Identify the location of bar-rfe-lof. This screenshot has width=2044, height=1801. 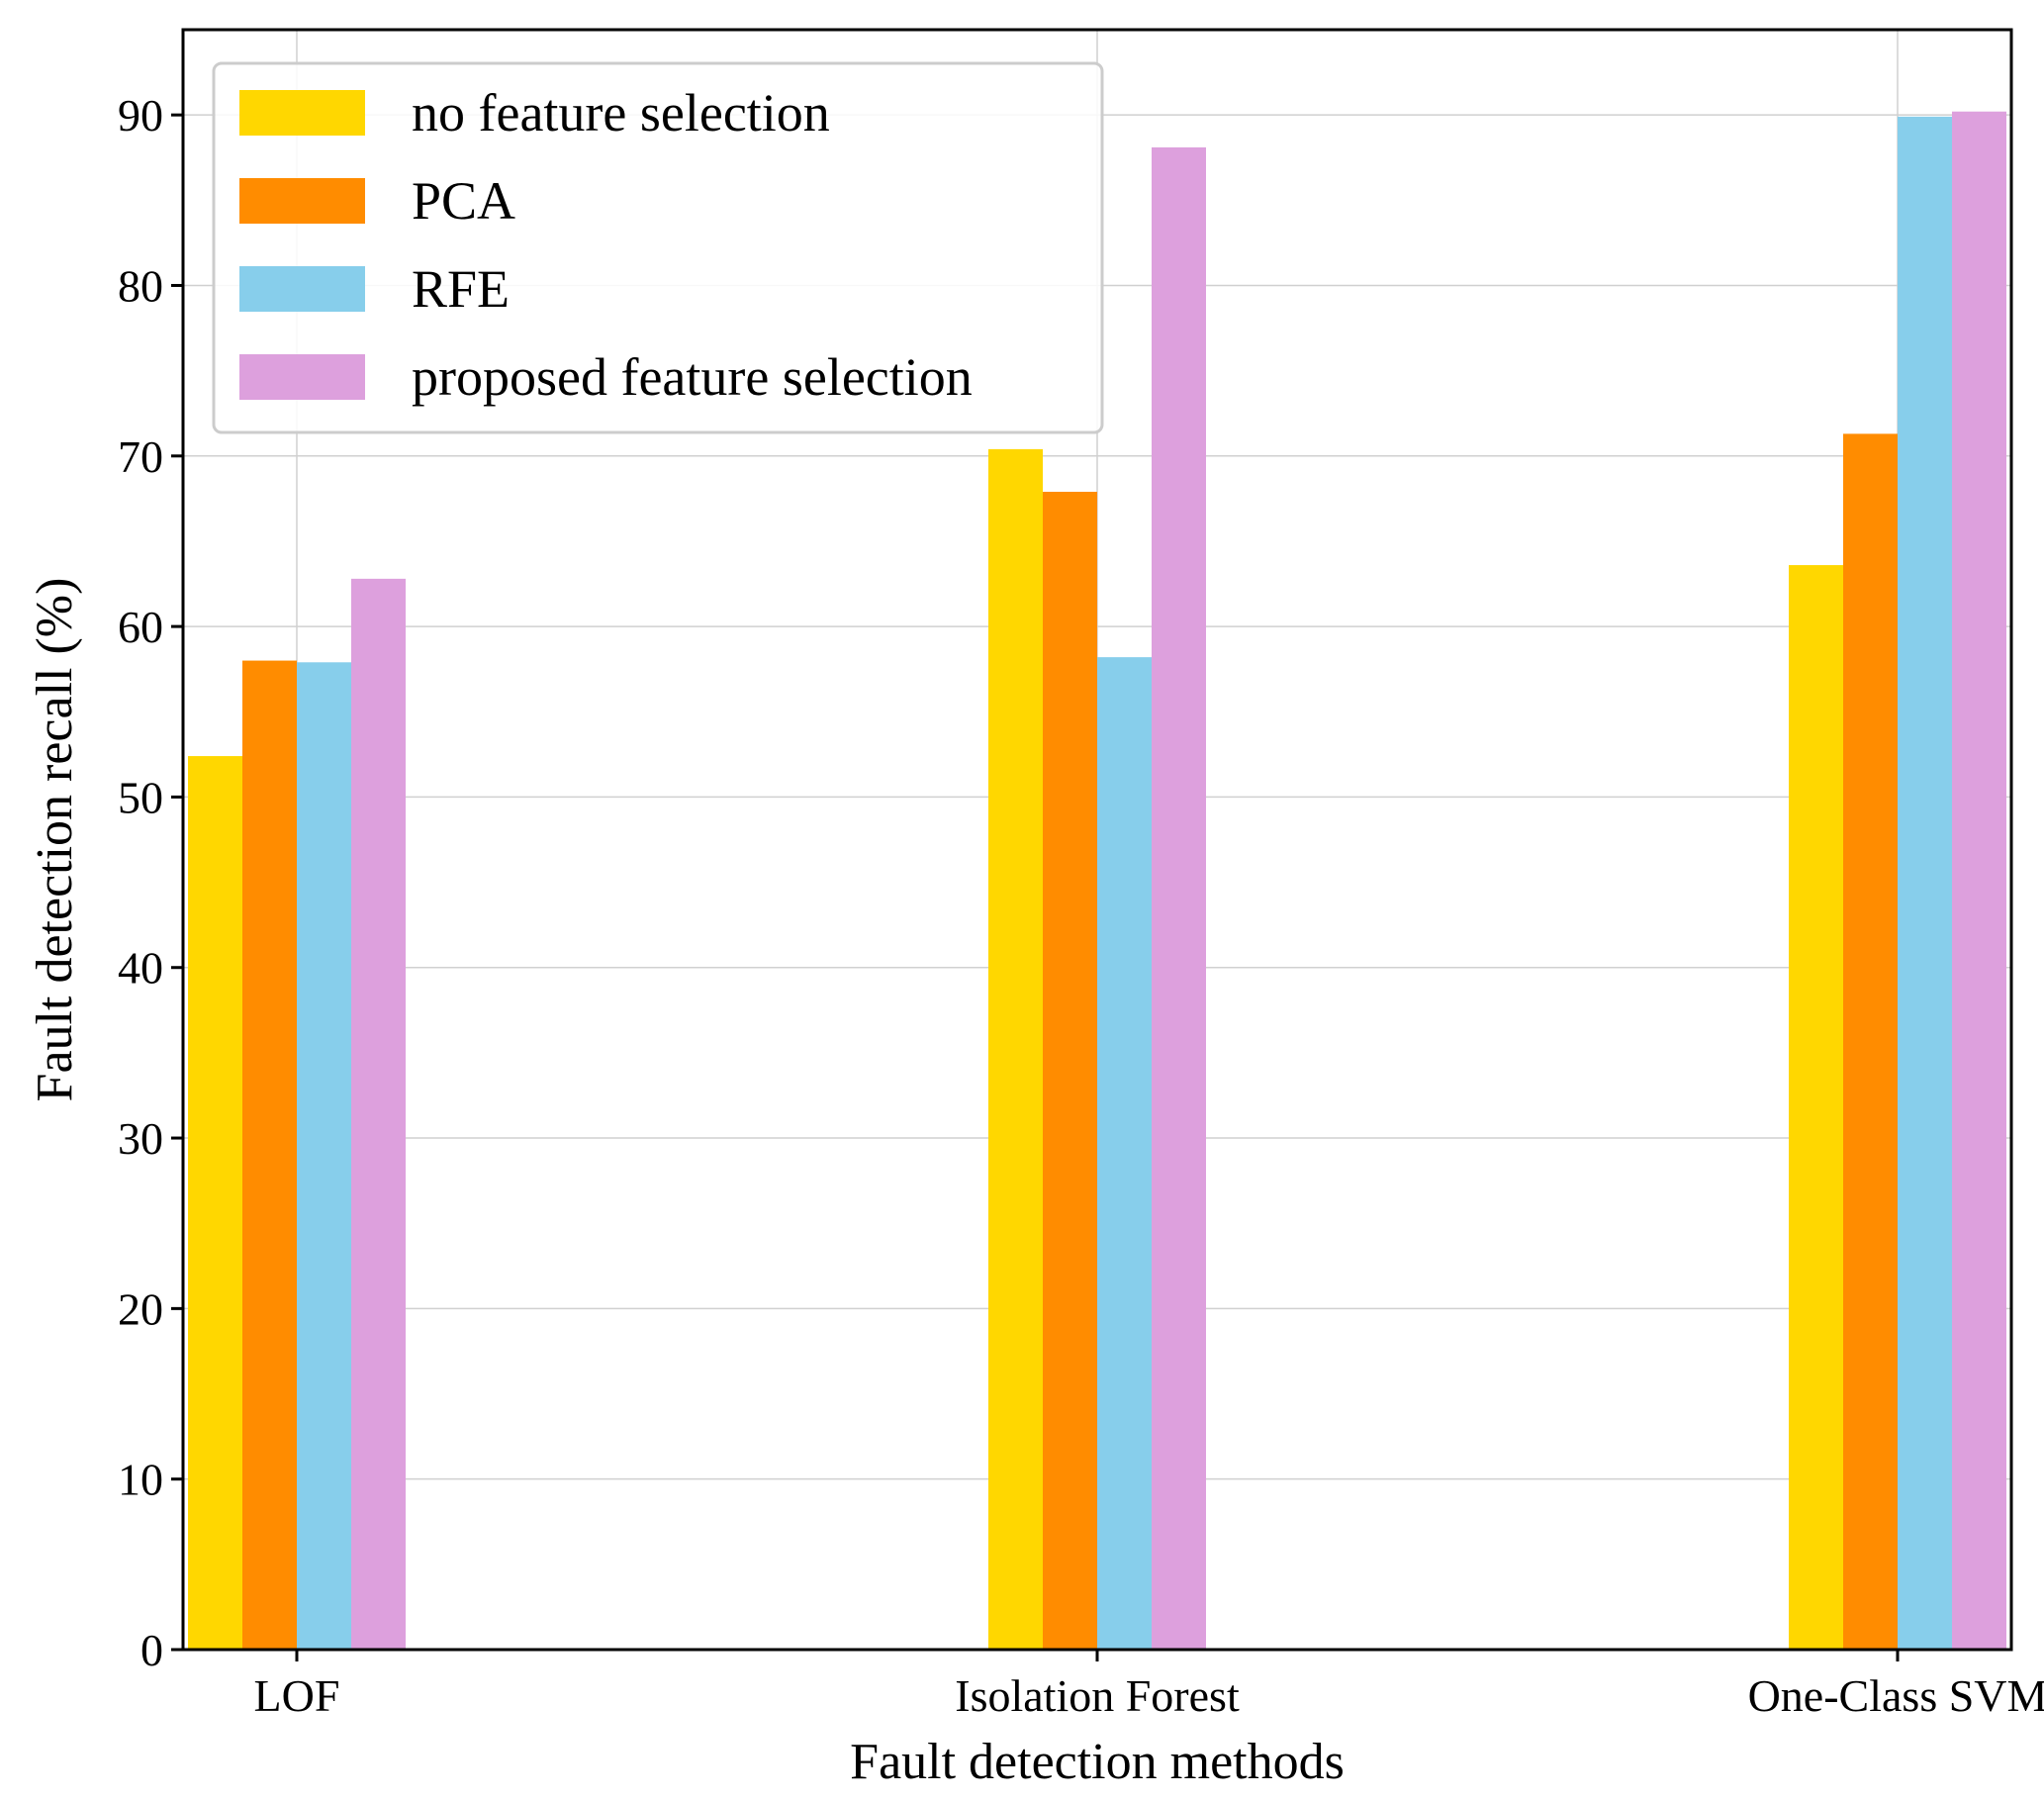
(324, 1156).